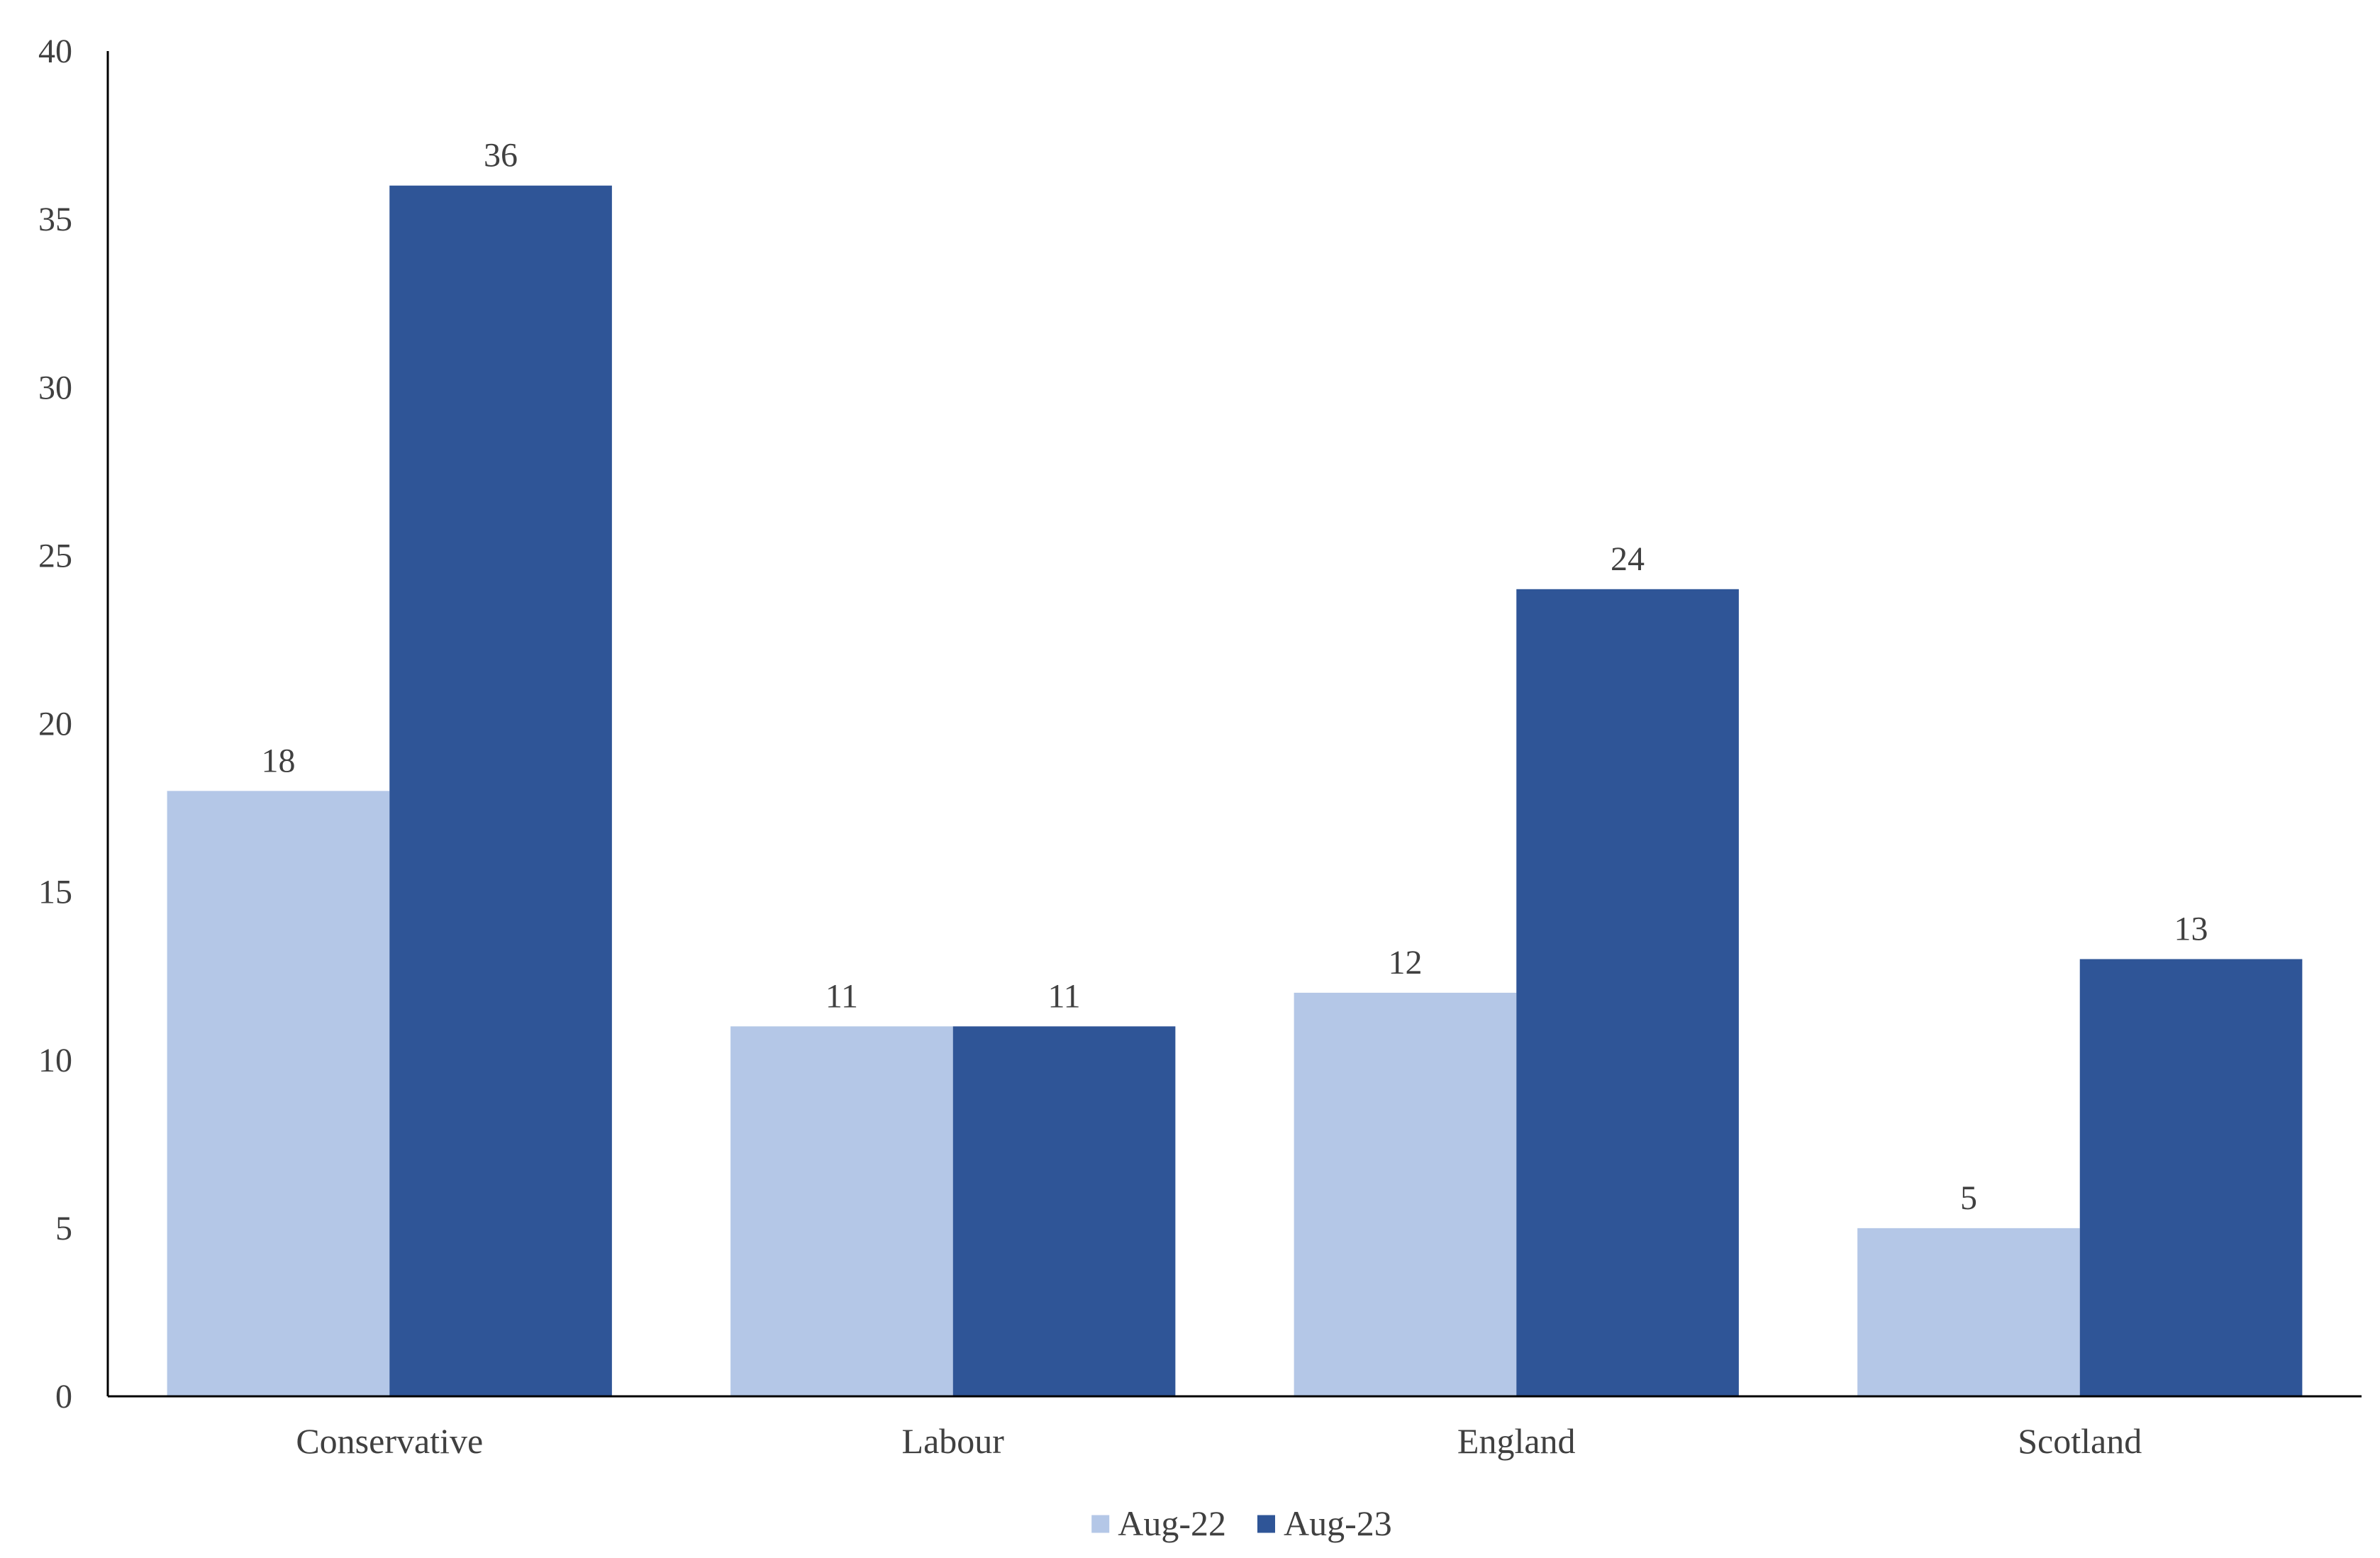 This screenshot has height=1558, width=2380. Describe the element at coordinates (55, 387) in the screenshot. I see `y-tick-label-30: 30` at that location.